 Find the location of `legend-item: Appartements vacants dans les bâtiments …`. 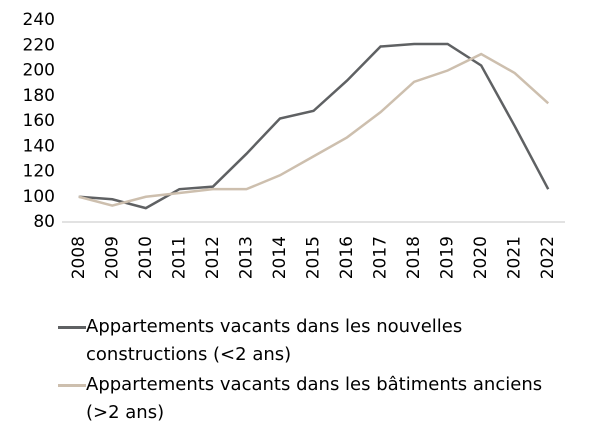

legend-item: Appartements vacants dans les bâtiments … is located at coordinates (318, 399).